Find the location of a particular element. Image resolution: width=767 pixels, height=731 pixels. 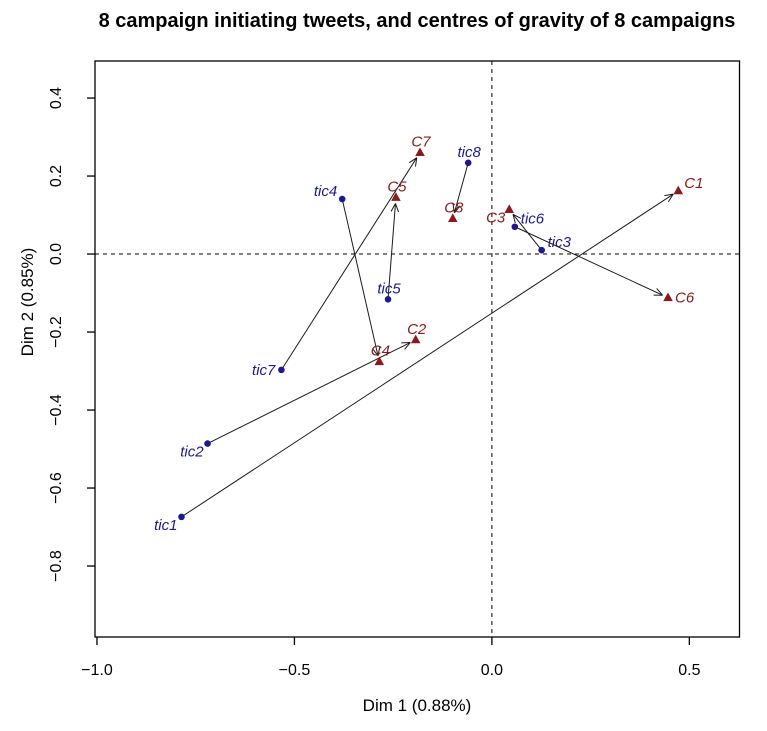

data-point-tic5 is located at coordinates (388, 299).